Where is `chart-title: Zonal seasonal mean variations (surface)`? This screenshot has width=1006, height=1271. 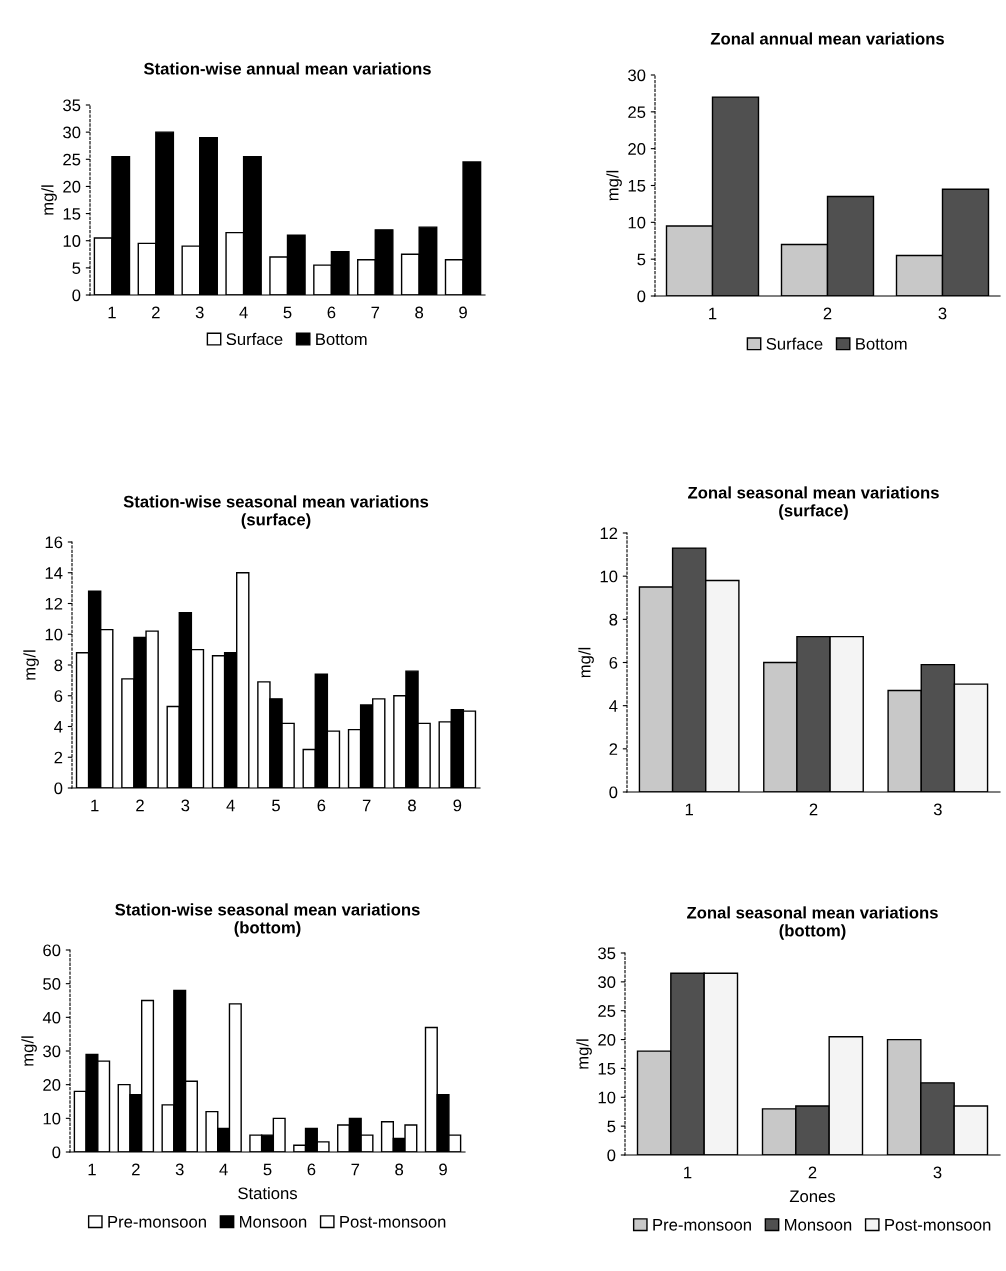
chart-title: Zonal seasonal mean variations (surface) is located at coordinates (813, 503).